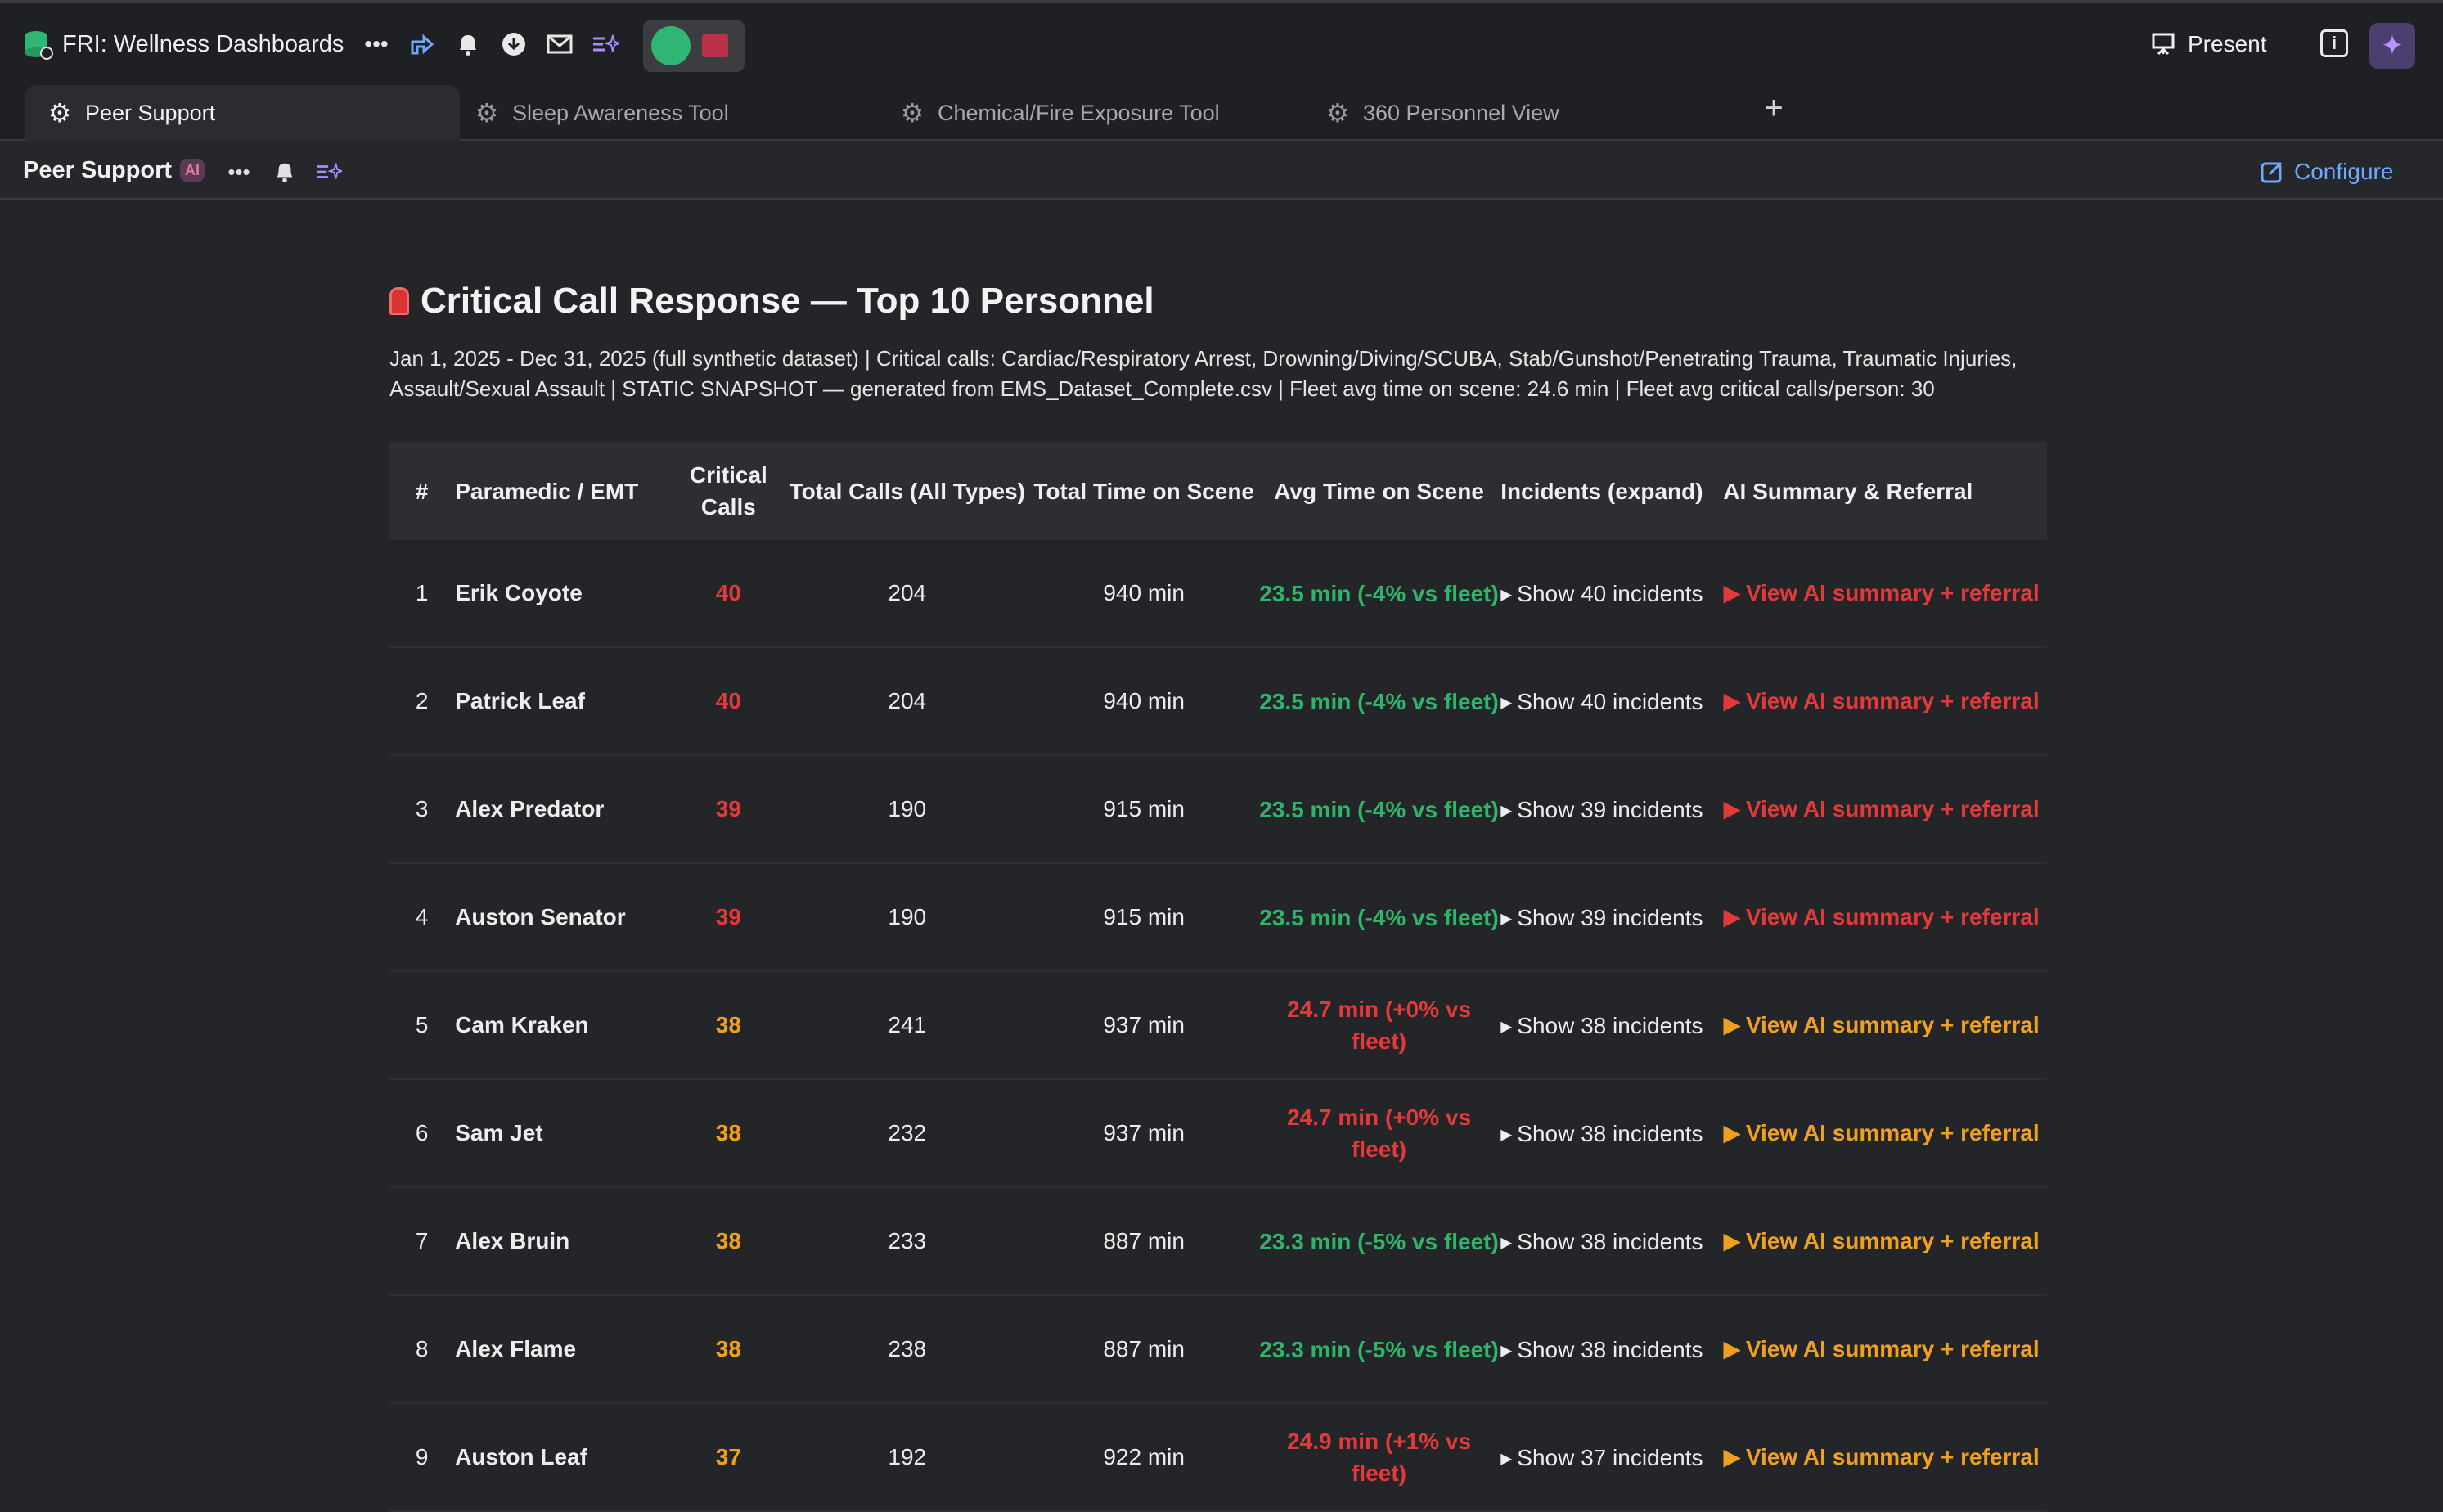 Image resolution: width=2443 pixels, height=1512 pixels. I want to click on col-header-total: Total Calls (All Types), so click(907, 491).